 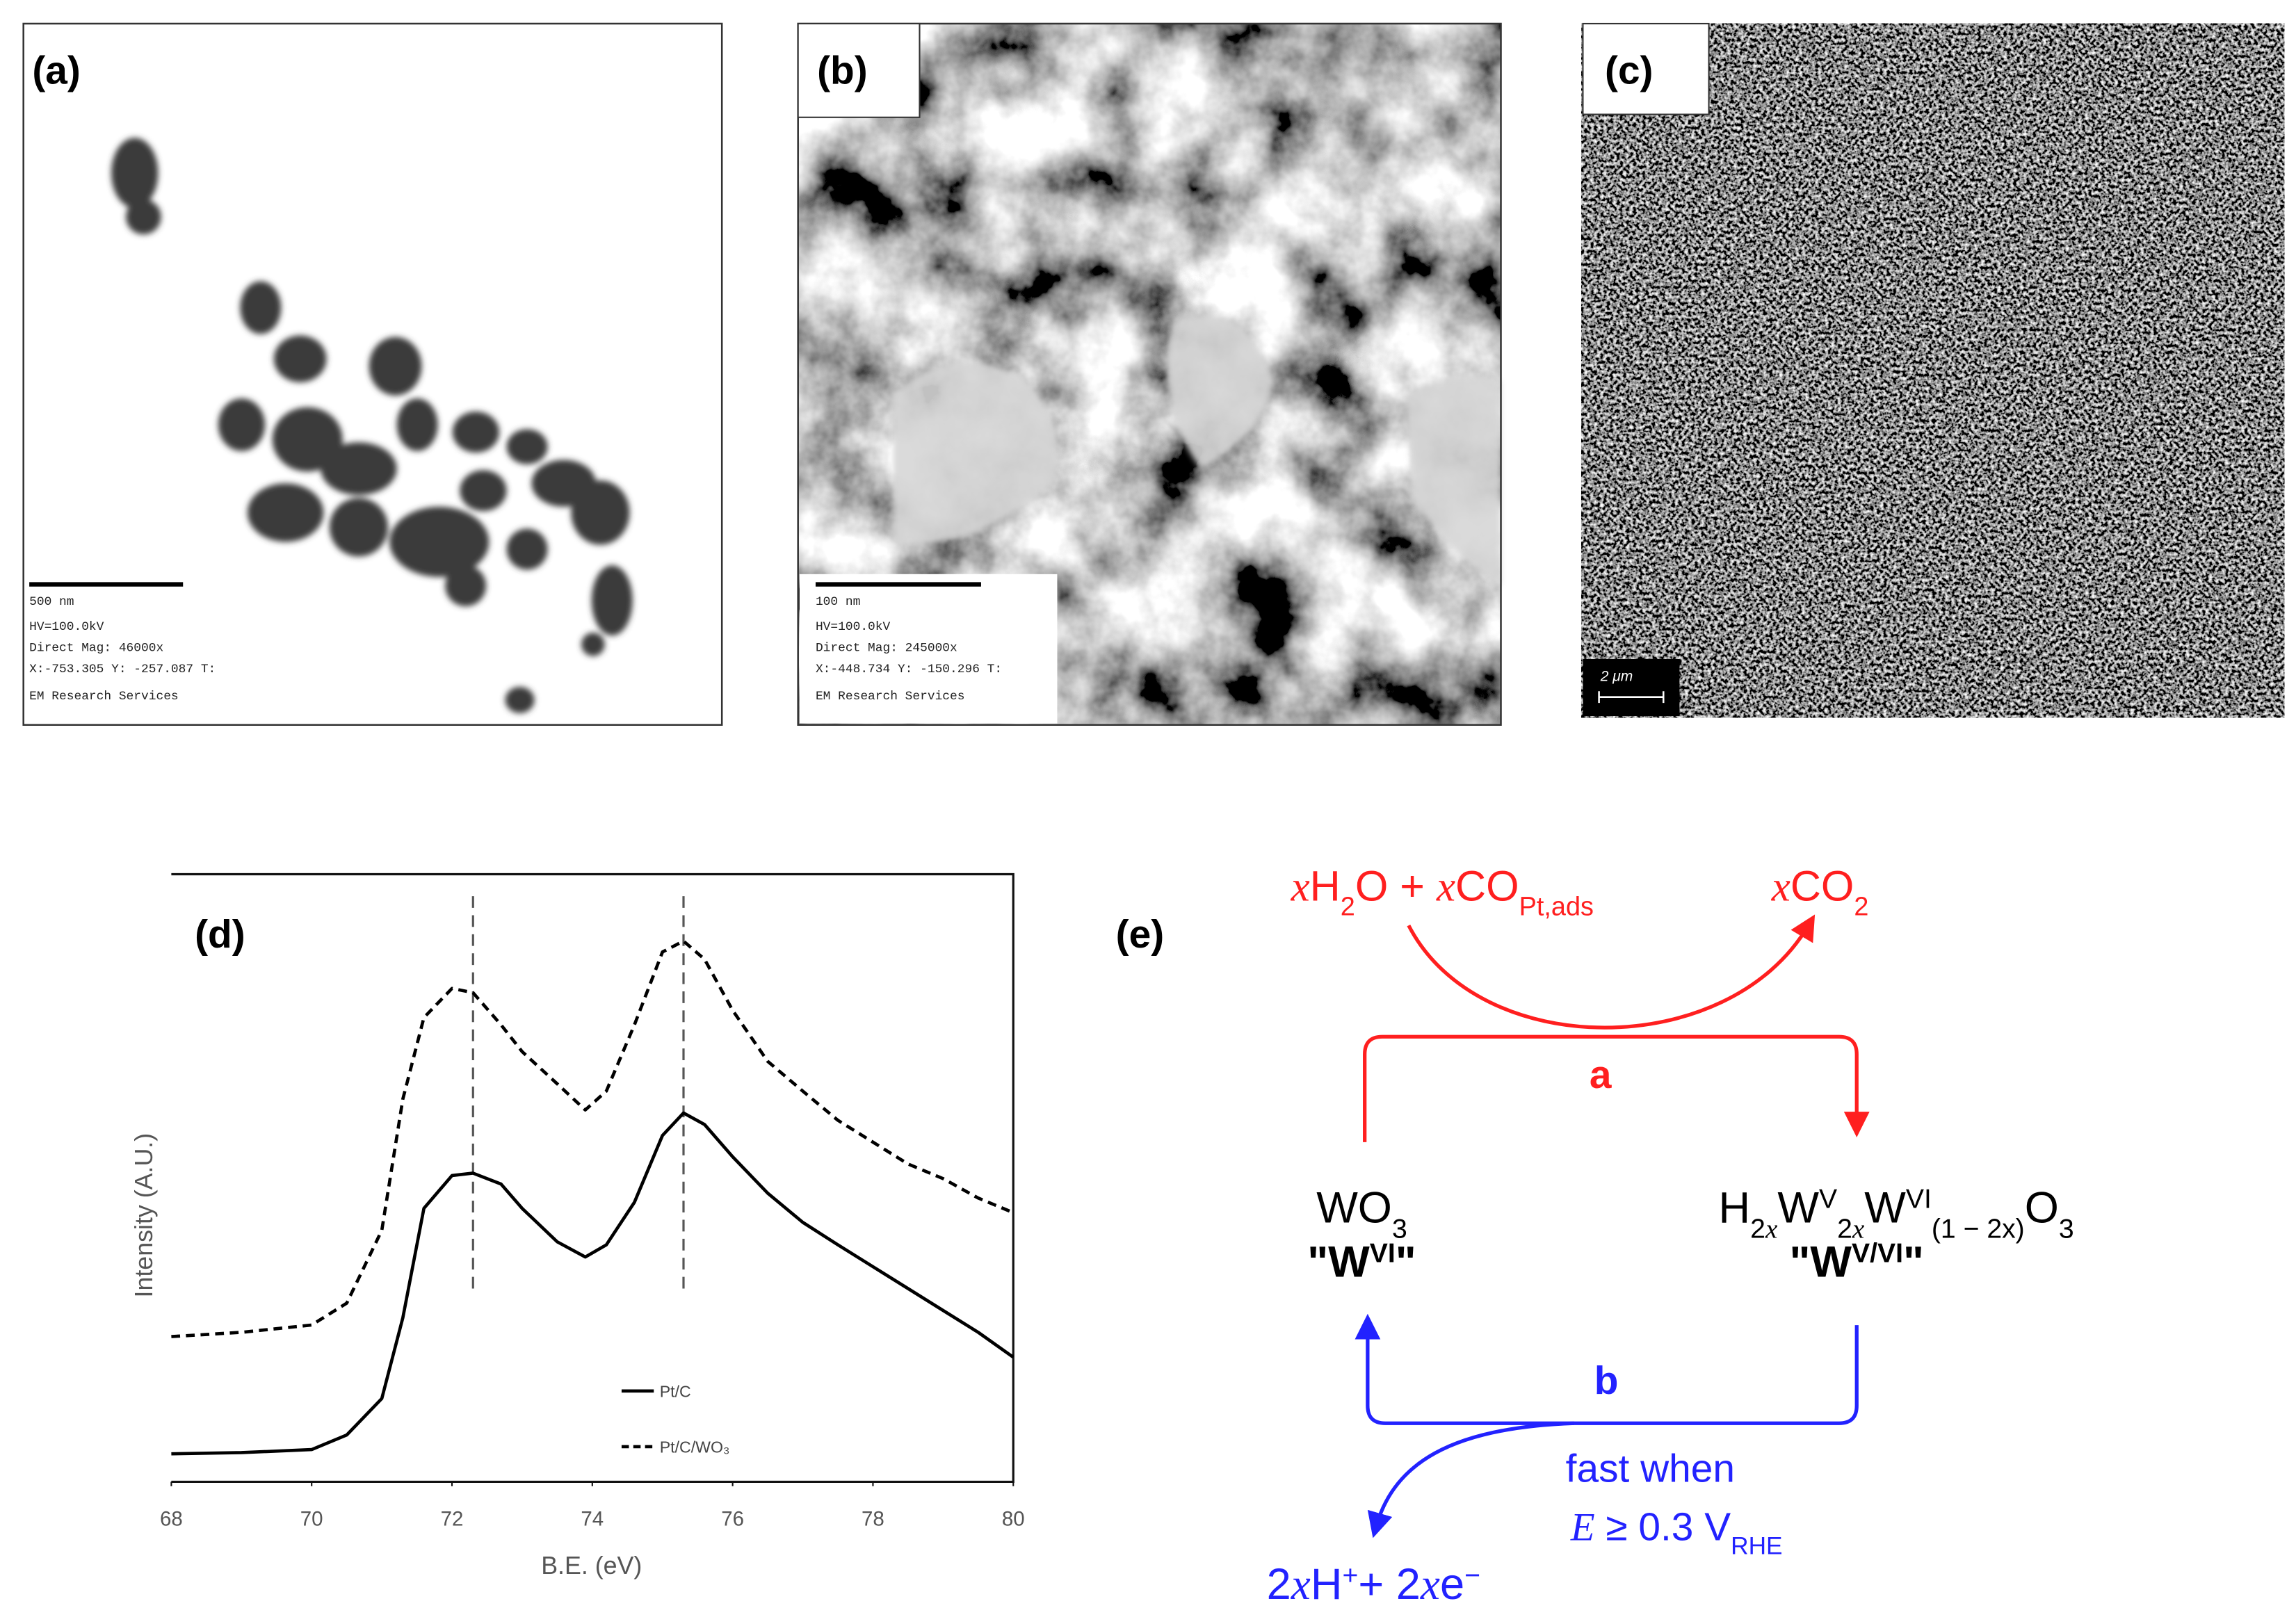 I want to click on info-box, so click(x=928, y=649).